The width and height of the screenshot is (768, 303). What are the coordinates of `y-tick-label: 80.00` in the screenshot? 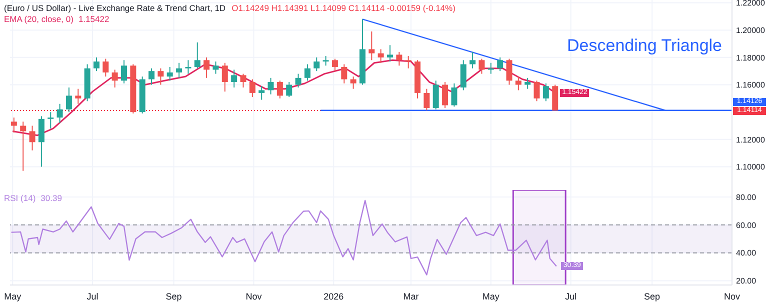 It's located at (746, 197).